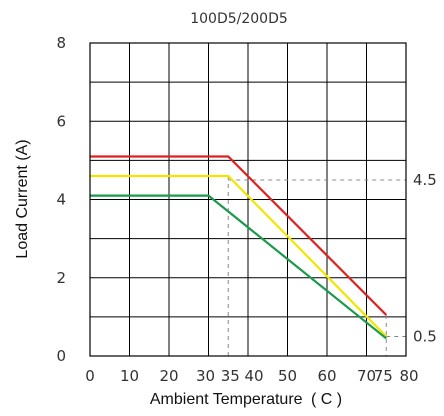 This screenshot has height=416, width=444. Describe the element at coordinates (205, 376) in the screenshot. I see `x-tick-label: 30` at that location.